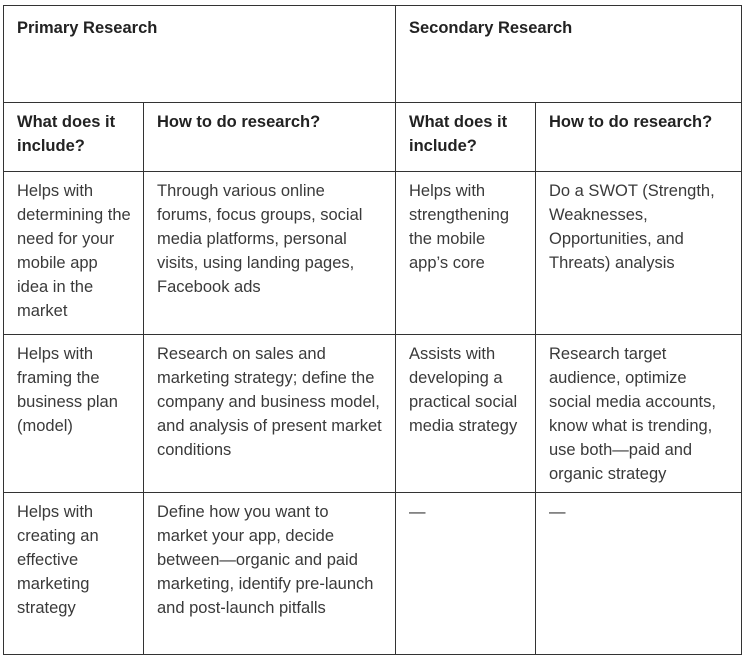 This screenshot has height=663, width=747. What do you see at coordinates (87, 28) in the screenshot?
I see `primary-research-title: Primary Research` at bounding box center [87, 28].